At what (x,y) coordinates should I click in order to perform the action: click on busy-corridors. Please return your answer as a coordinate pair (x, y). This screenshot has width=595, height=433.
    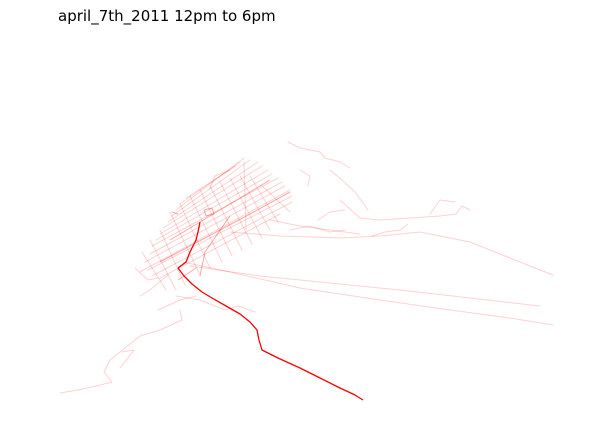
    Looking at the image, I should click on (225, 230).